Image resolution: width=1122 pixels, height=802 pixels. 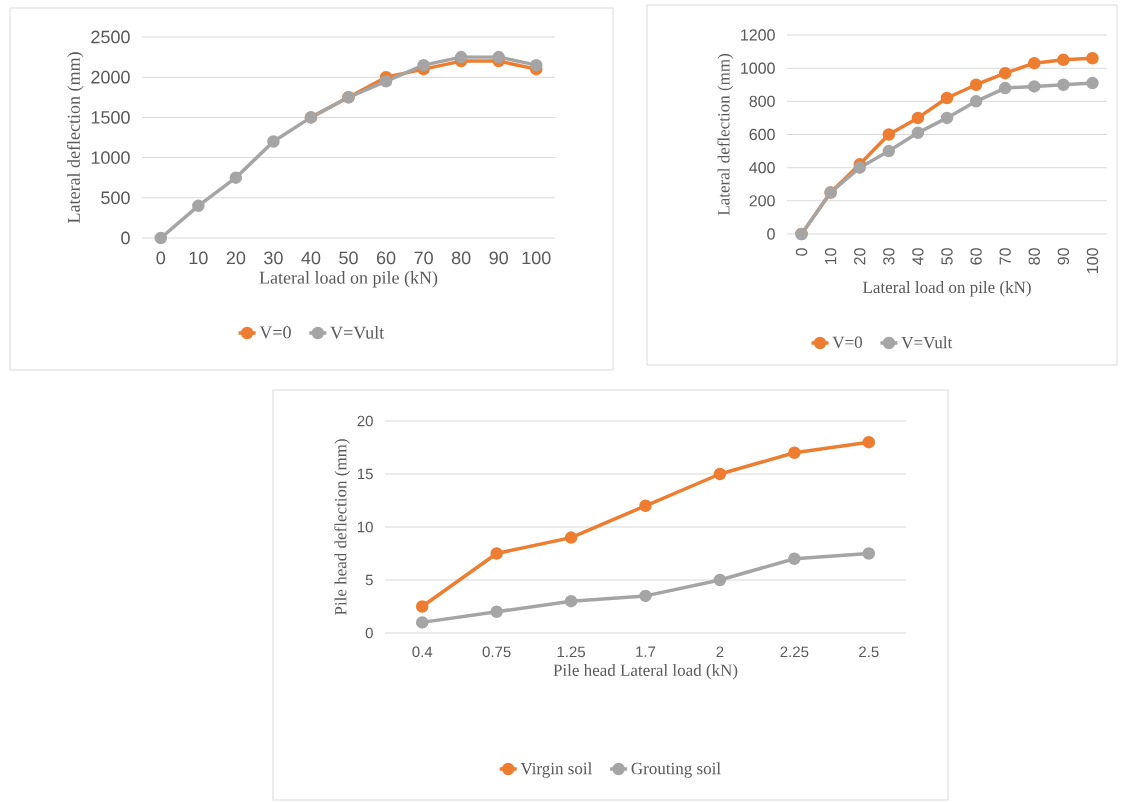 I want to click on y-axis-title: Pile head deflection (mm), so click(x=342, y=527).